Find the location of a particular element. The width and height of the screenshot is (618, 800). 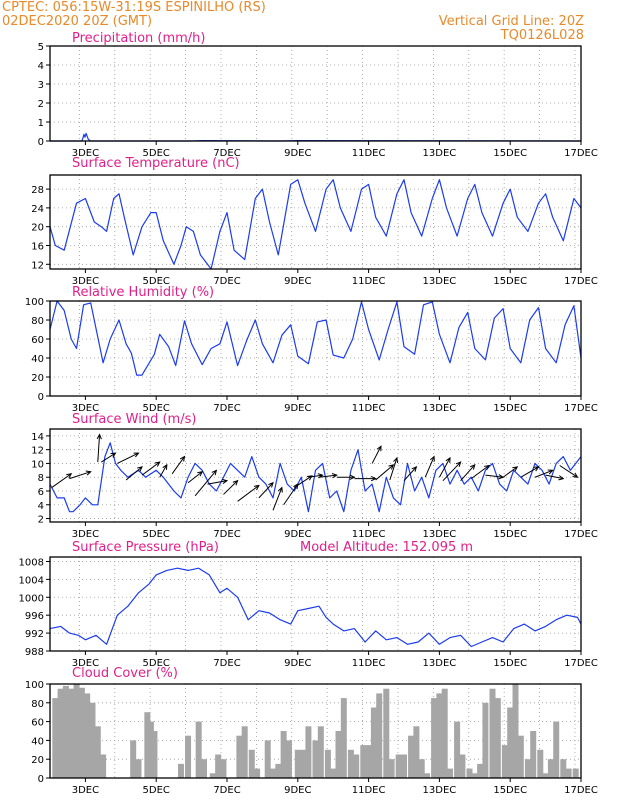

x-tick-label: 9DEC is located at coordinates (297, 153).